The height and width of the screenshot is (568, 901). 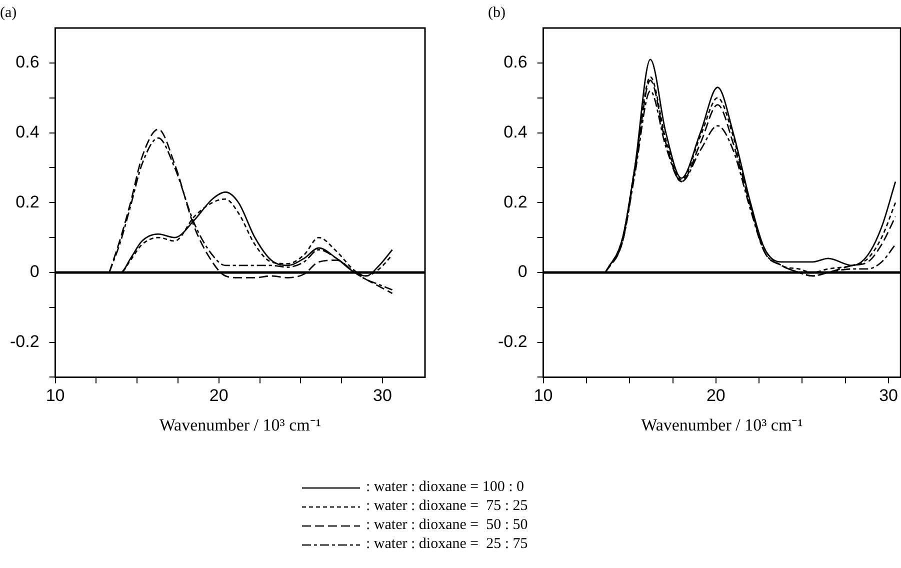 I want to click on legend-label: : water : dioxane = 75 : 25, so click(x=447, y=506).